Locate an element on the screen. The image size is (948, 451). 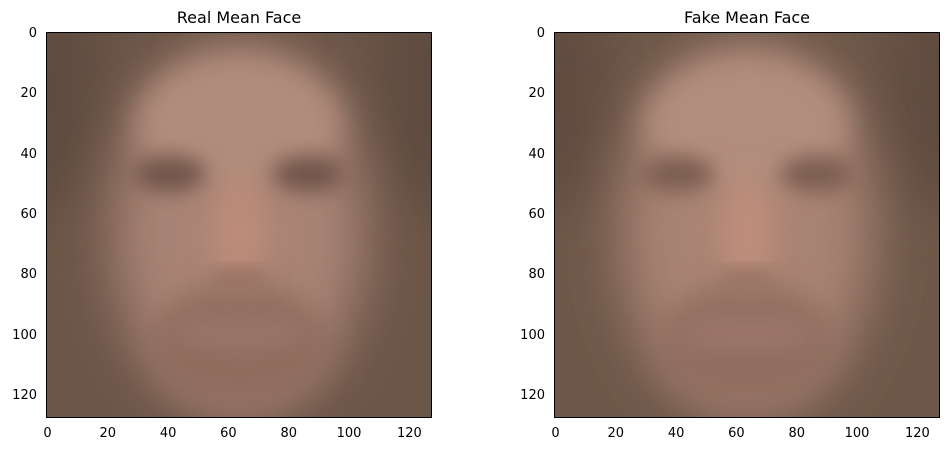
panel-title: Fake Mean Face is located at coordinates (747, 17).